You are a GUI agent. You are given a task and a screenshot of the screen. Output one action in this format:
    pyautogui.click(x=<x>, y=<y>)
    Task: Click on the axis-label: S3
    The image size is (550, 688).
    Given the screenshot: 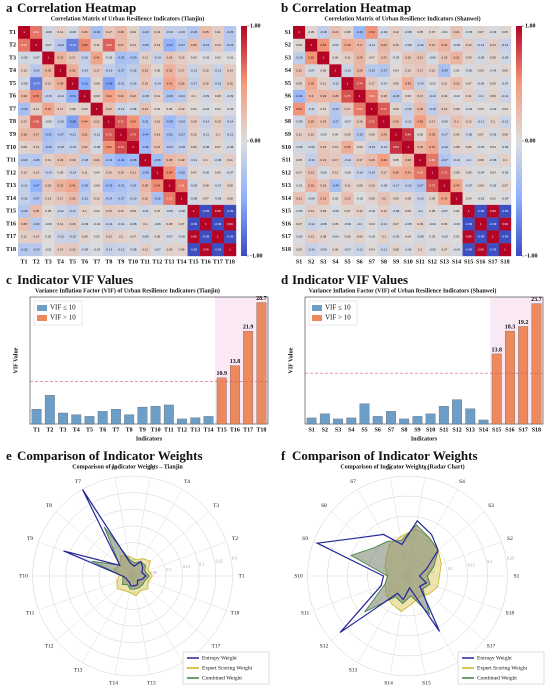 What is the action you would take?
    pyautogui.click(x=491, y=506)
    